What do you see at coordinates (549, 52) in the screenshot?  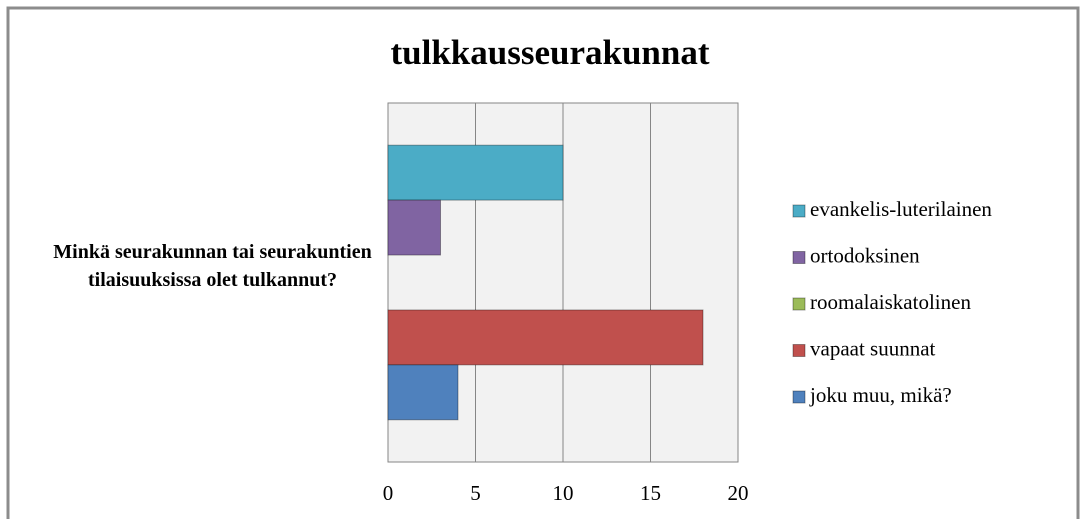 I see `chart-title: tulkkausseurakunnat` at bounding box center [549, 52].